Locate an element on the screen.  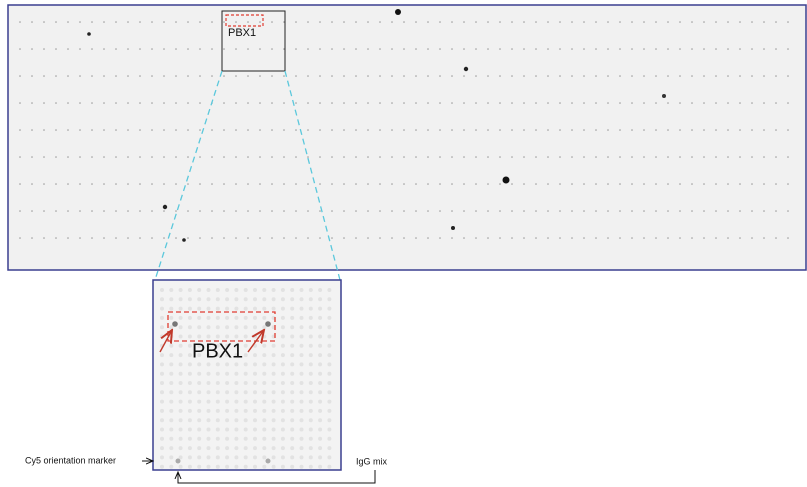
marker-spot is located at coordinates (178, 461).